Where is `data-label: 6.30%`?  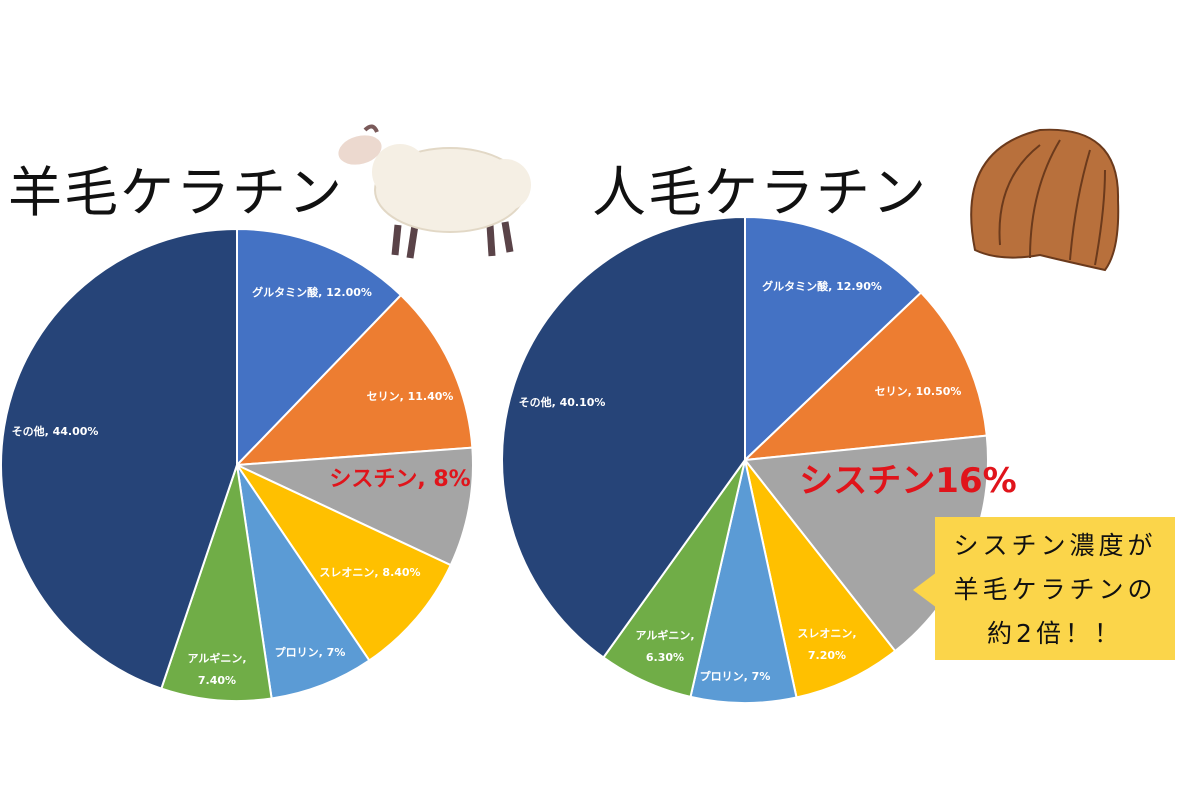
data-label: 6.30% is located at coordinates (665, 657).